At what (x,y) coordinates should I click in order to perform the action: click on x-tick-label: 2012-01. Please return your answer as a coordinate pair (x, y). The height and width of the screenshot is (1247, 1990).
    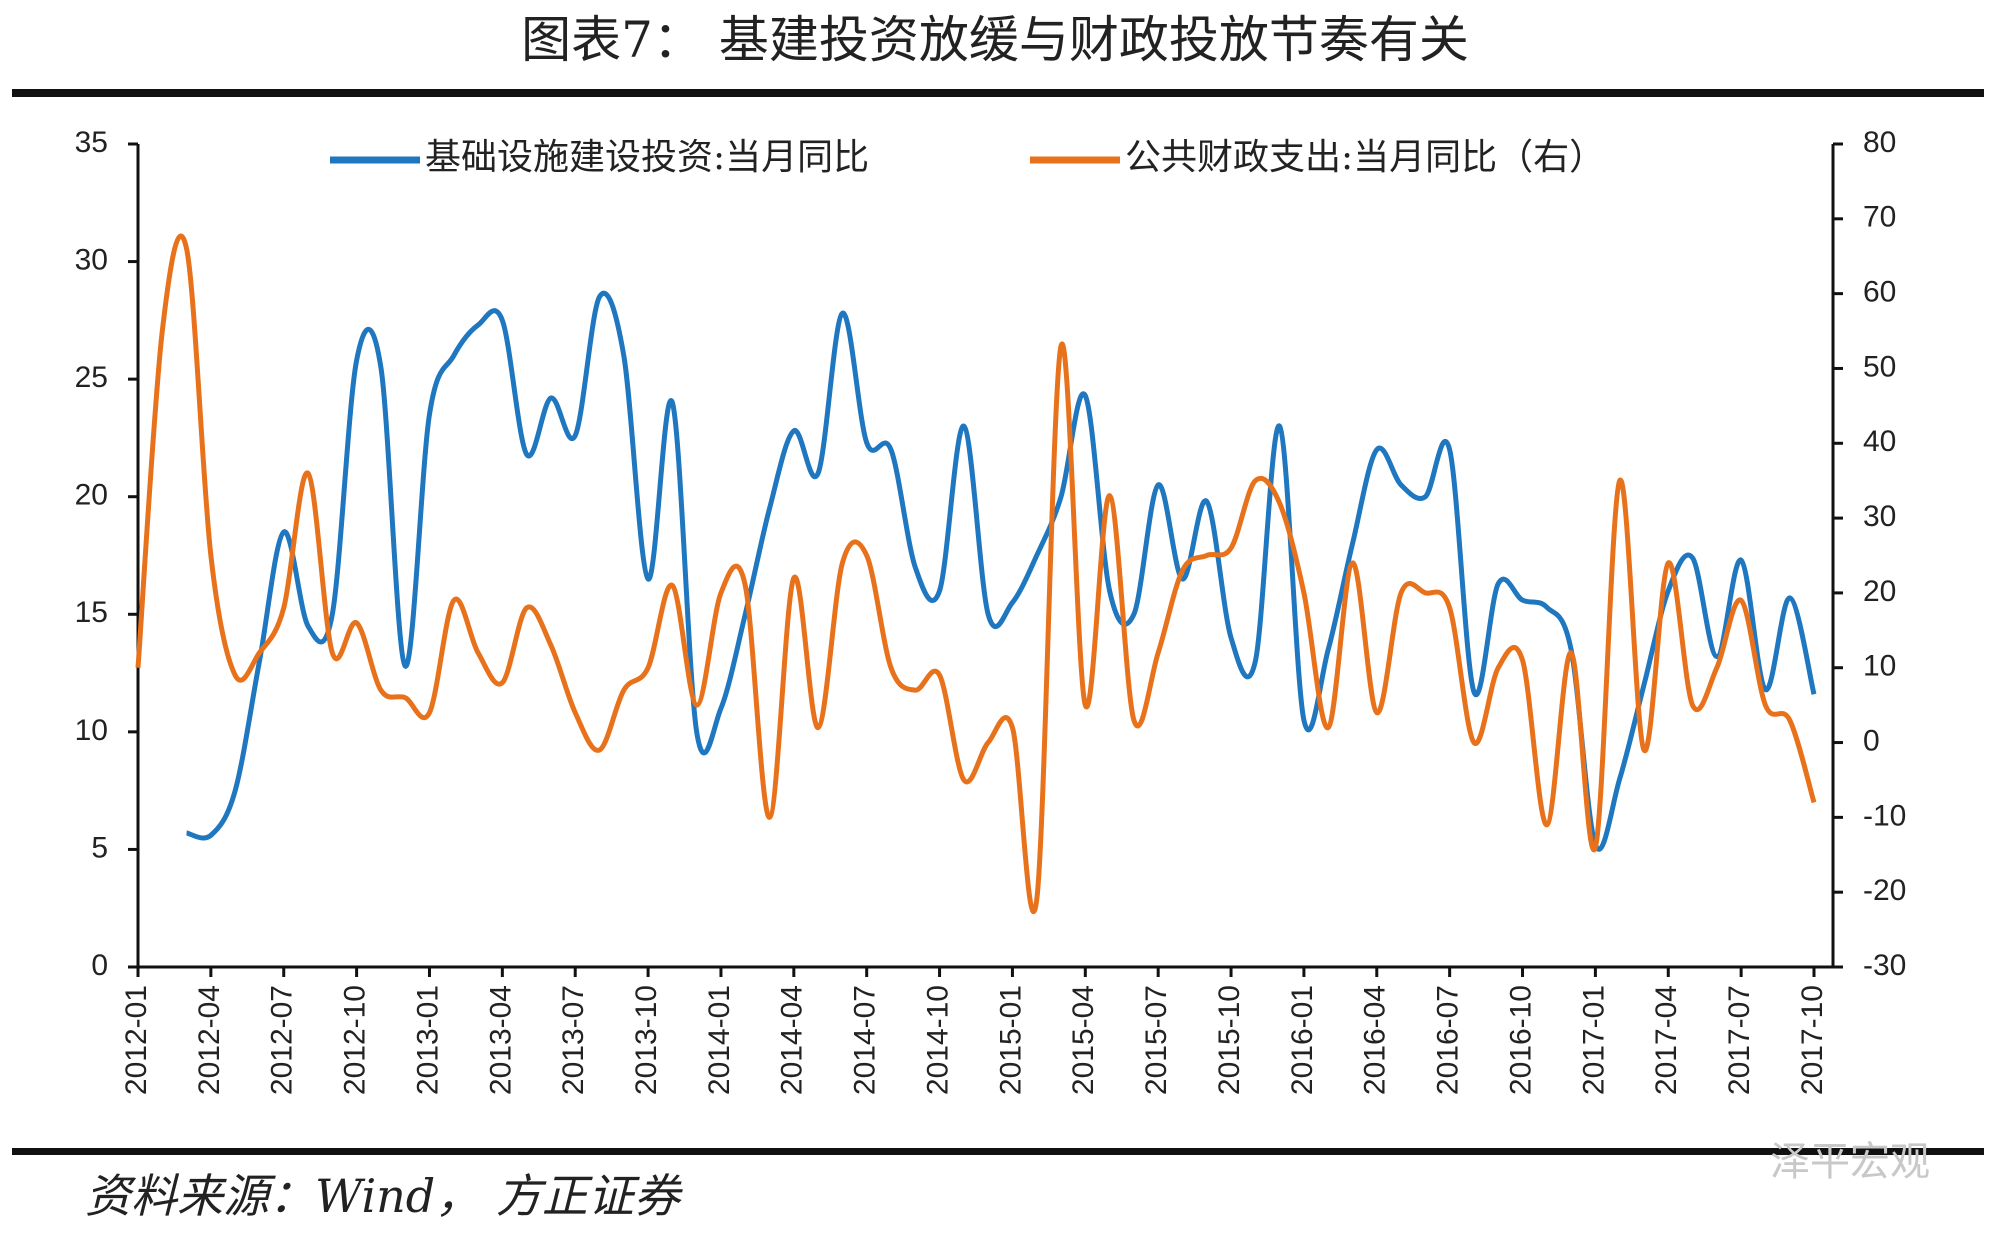
    Looking at the image, I should click on (136, 1040).